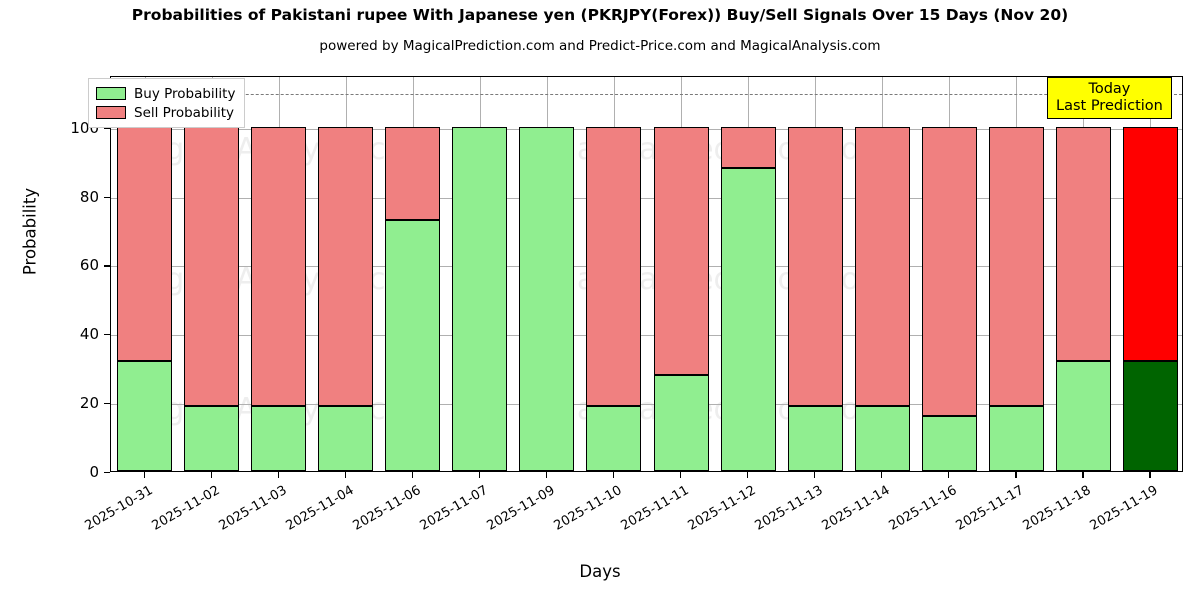 The image size is (1200, 600). I want to click on threshold-line, so click(646, 95).